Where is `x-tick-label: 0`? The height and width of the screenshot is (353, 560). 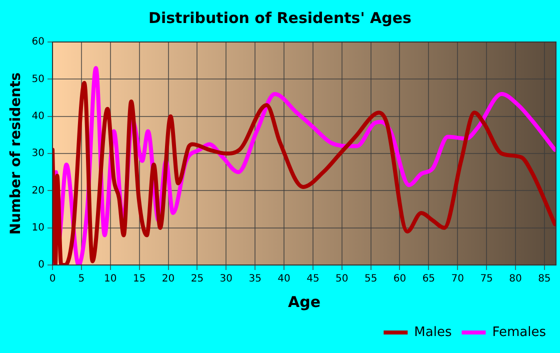 x-tick-label: 0 is located at coordinates (52, 279).